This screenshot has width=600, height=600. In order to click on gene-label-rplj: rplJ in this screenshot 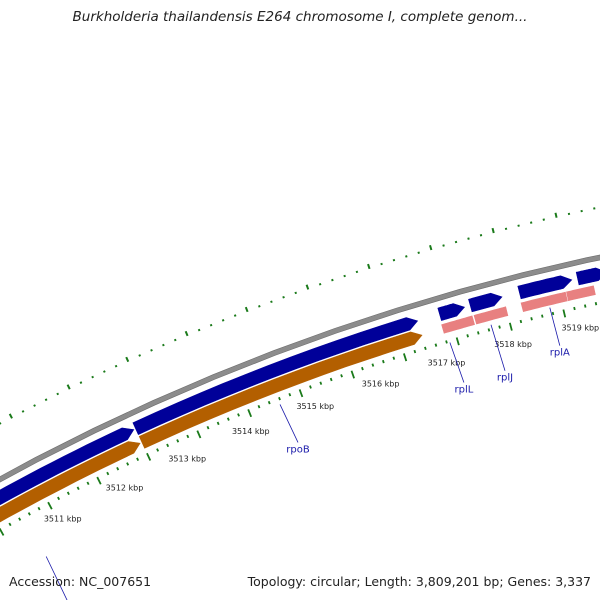, I will do `click(505, 378)`.